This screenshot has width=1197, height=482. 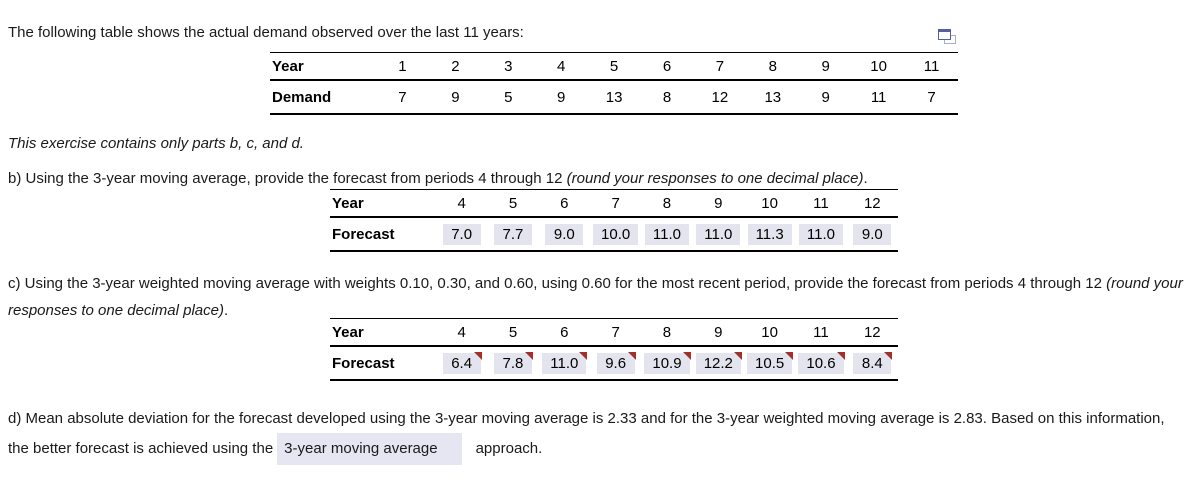 I want to click on answer-box: 7.7, so click(x=512, y=234).